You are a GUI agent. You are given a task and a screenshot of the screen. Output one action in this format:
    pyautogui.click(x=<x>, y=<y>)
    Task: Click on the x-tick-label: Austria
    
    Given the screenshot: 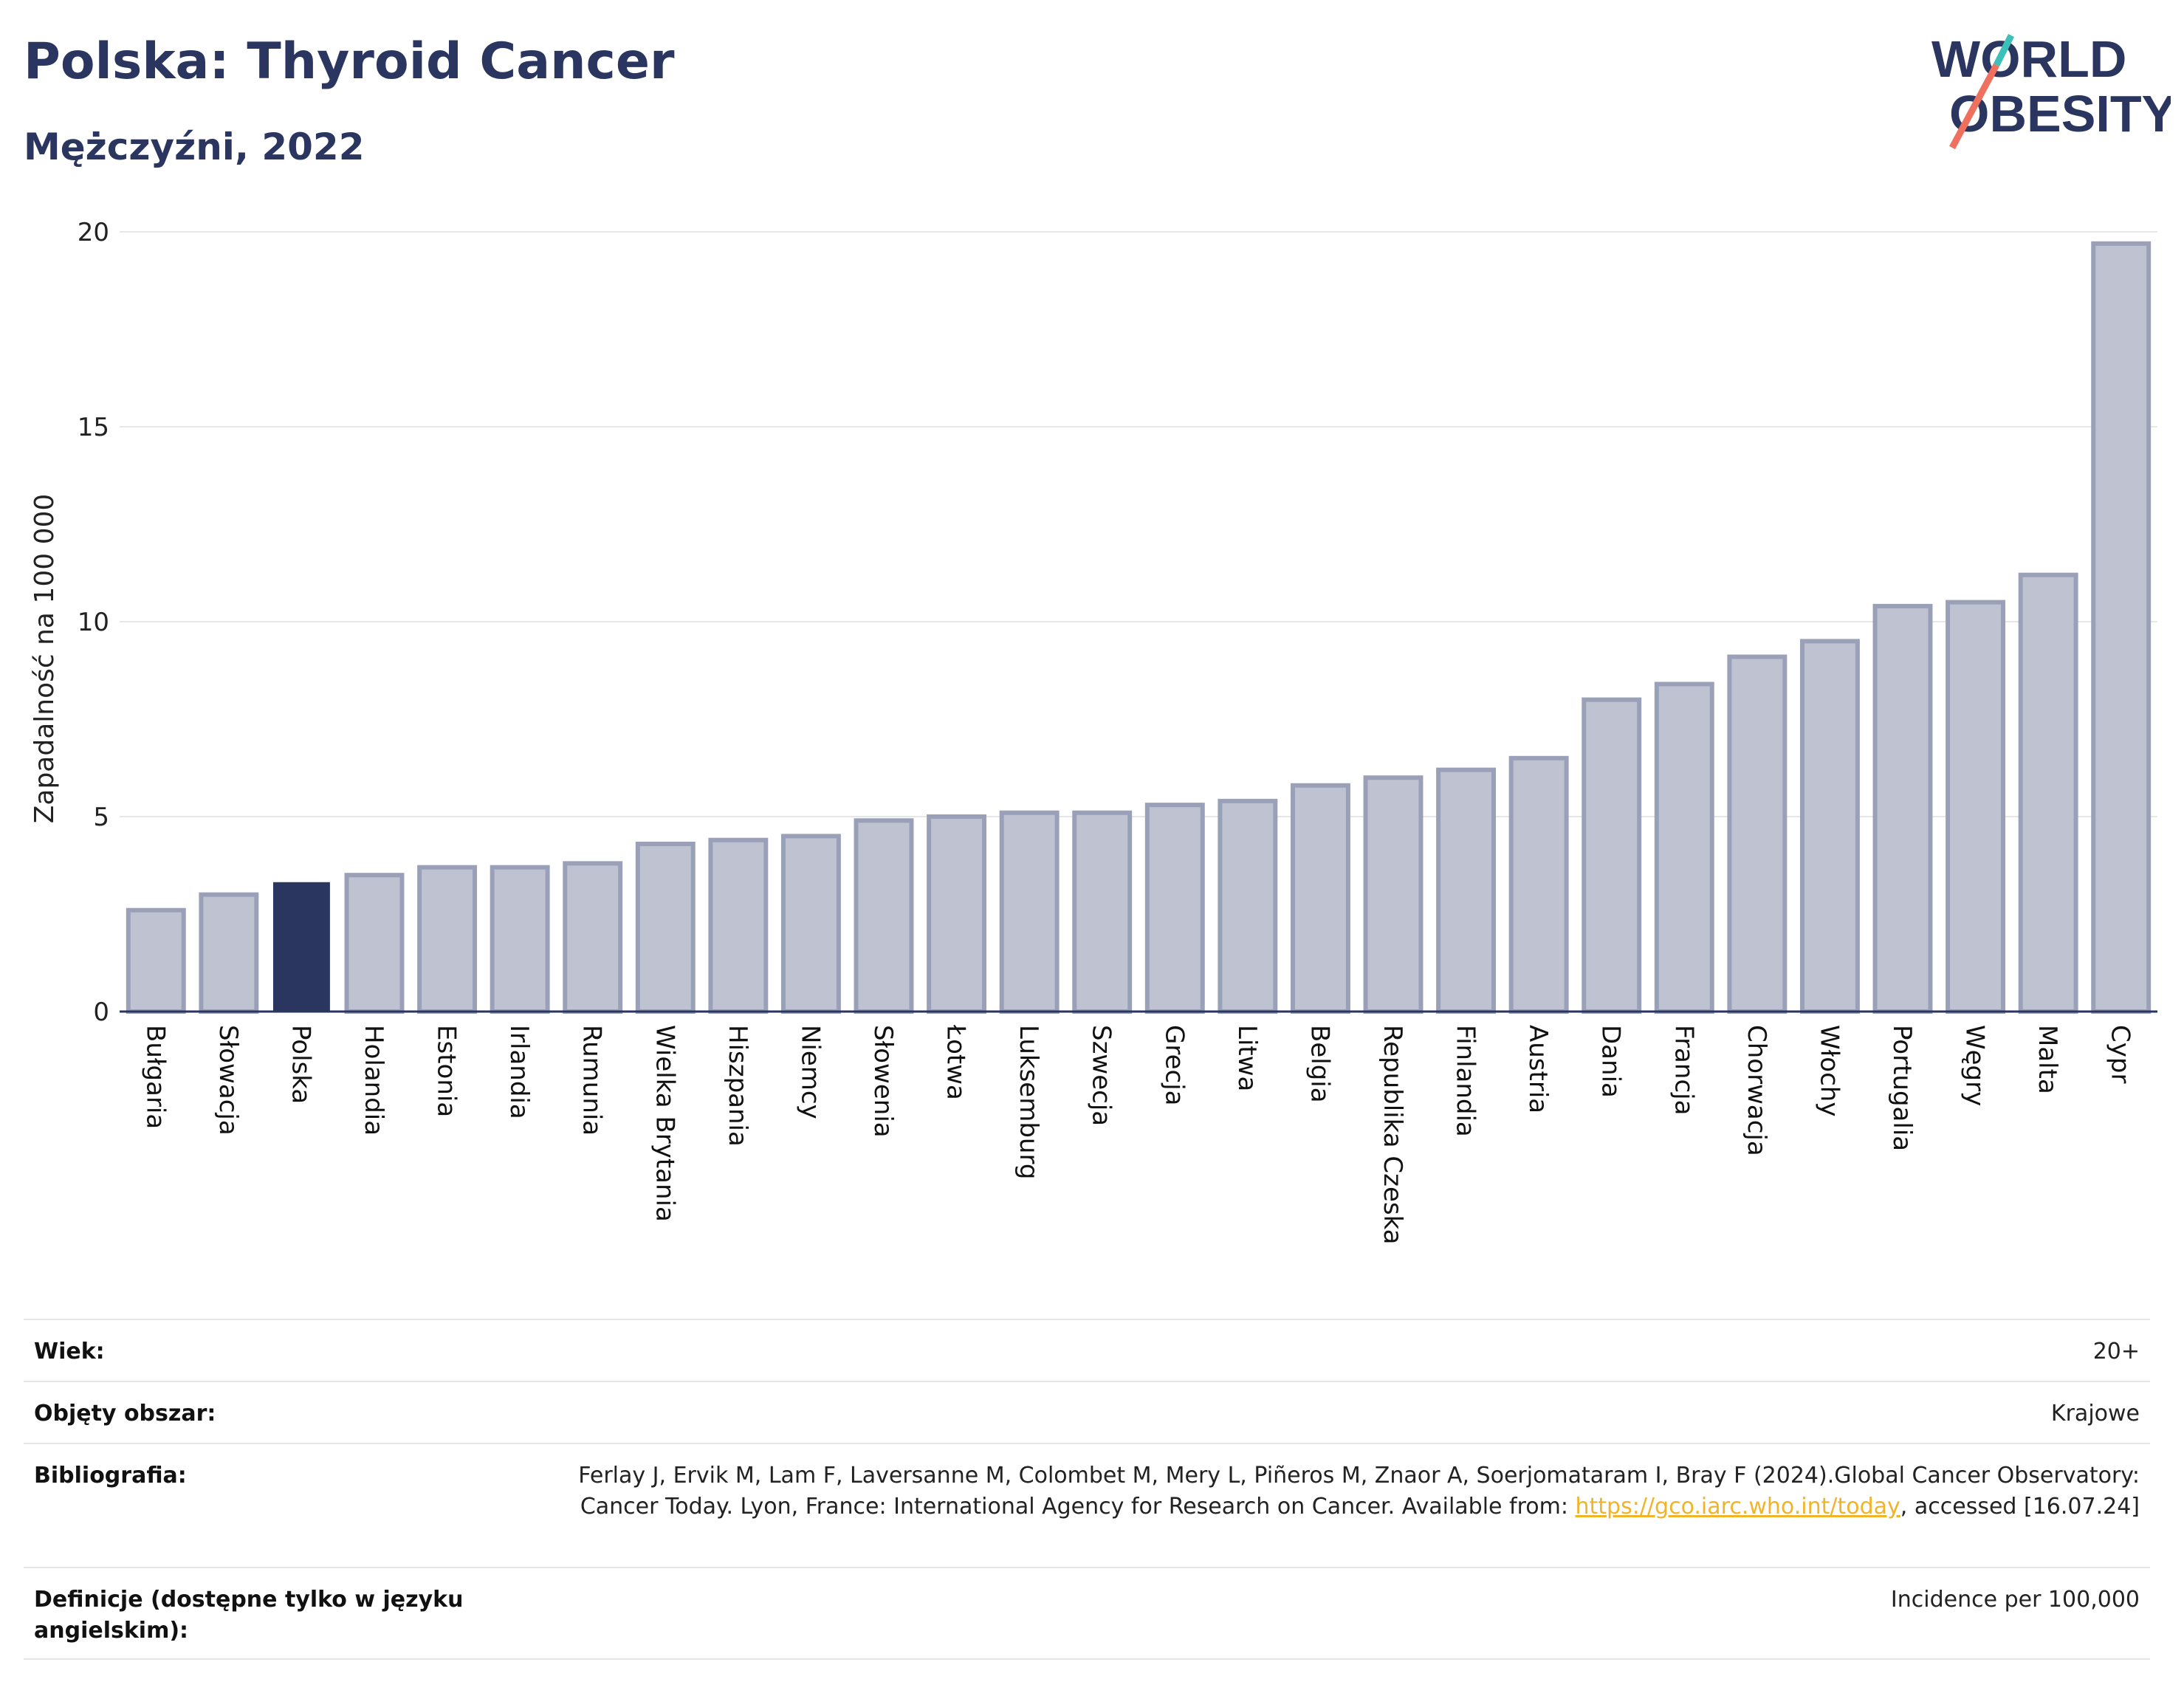 What is the action you would take?
    pyautogui.click(x=1538, y=1069)
    